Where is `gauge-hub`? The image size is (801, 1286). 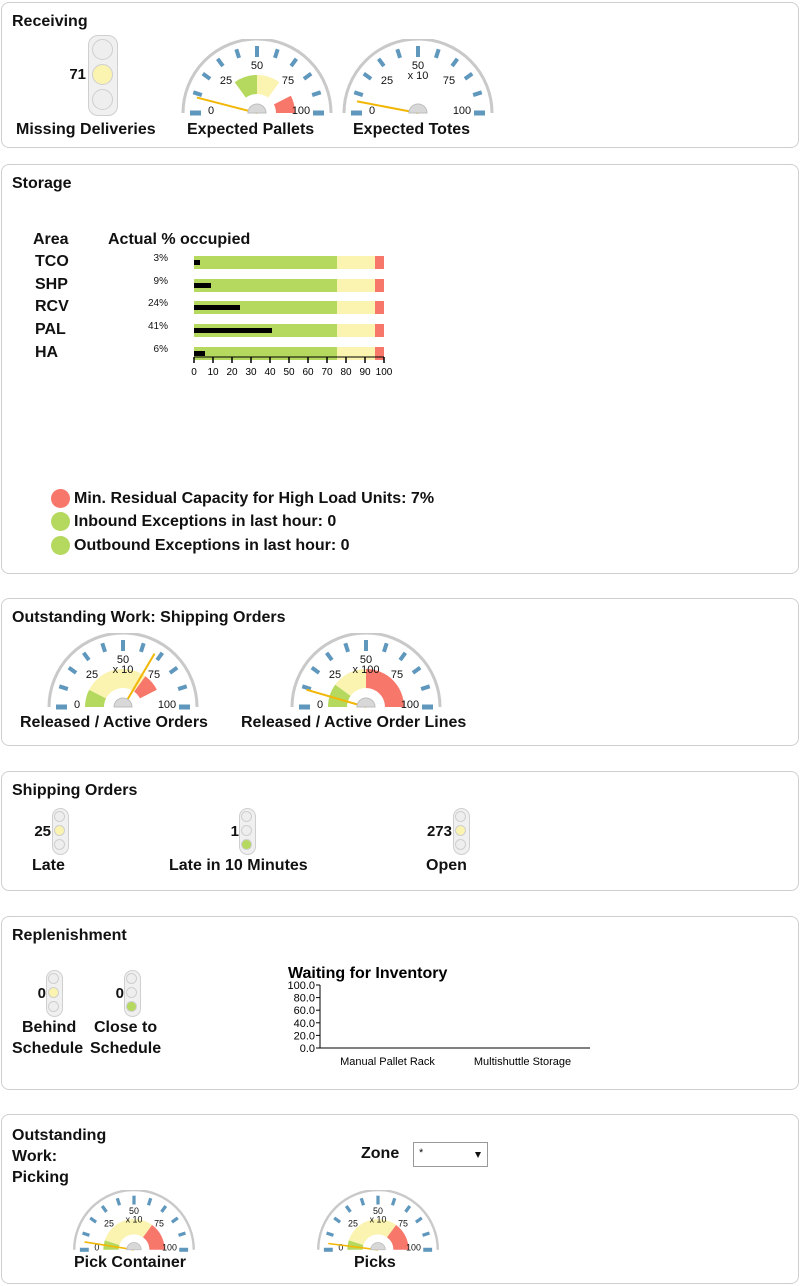 gauge-hub is located at coordinates (257, 108).